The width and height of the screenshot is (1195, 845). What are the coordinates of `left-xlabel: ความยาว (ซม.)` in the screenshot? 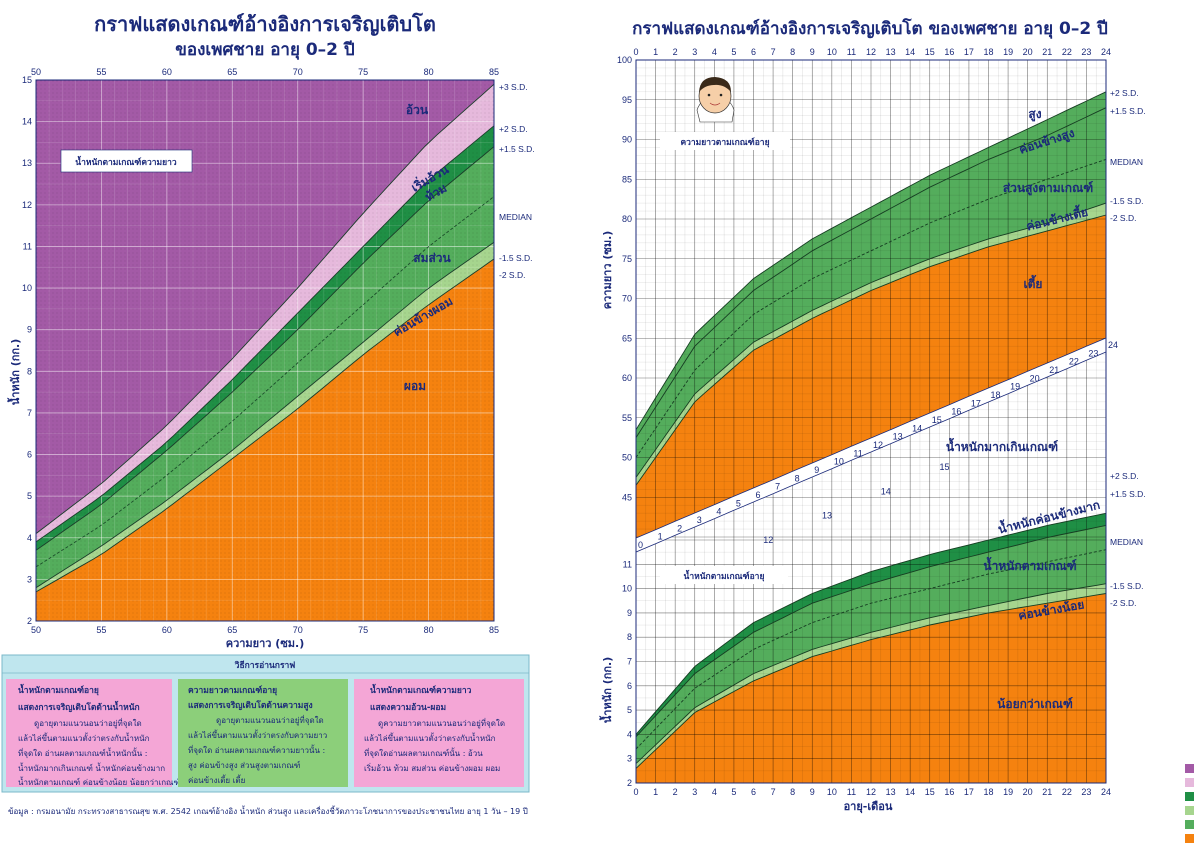 It's located at (265, 643).